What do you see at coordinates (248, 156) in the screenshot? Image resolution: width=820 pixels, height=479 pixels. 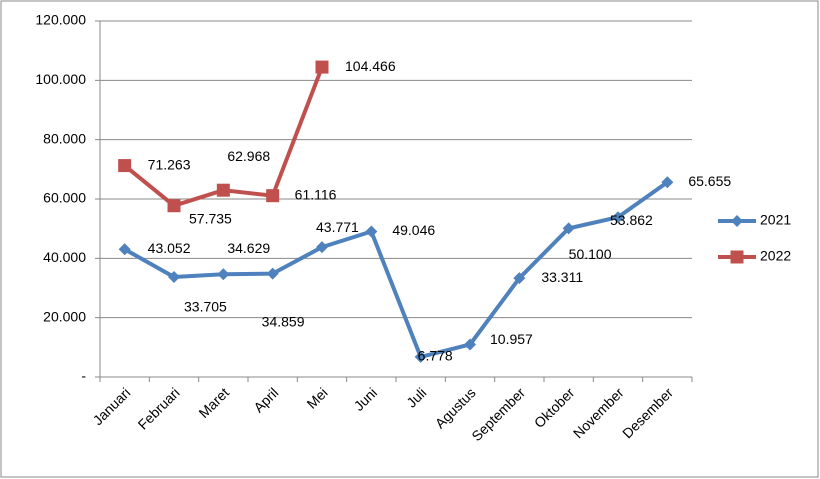 I see `data-label: 62.968` at bounding box center [248, 156].